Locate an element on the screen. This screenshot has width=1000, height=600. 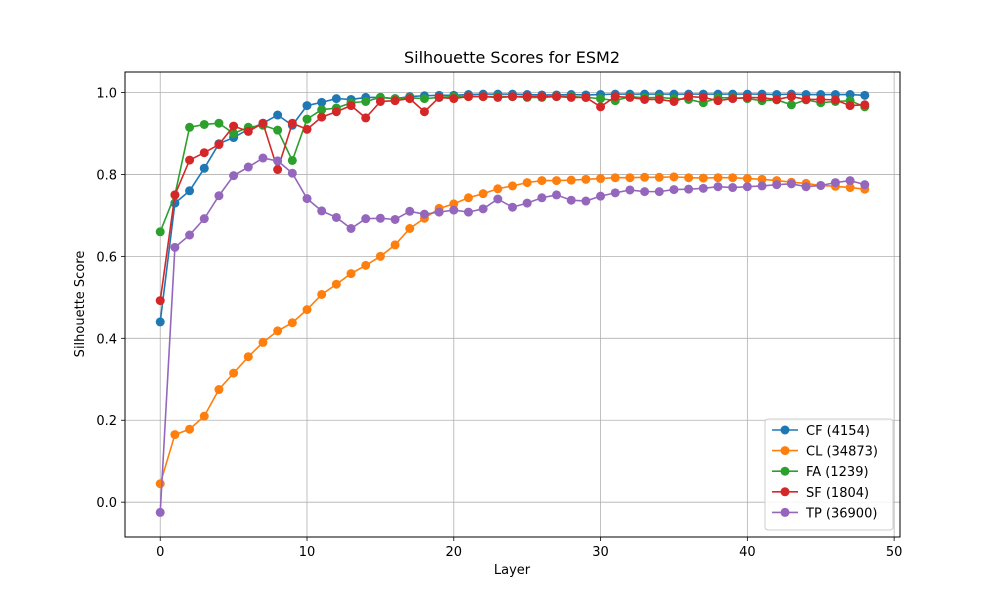
x-tick-label: 0 is located at coordinates (160, 552).